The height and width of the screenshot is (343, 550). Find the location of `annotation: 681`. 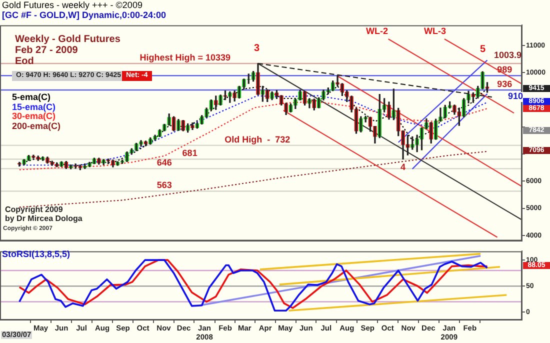

annotation: 681 is located at coordinates (190, 153).